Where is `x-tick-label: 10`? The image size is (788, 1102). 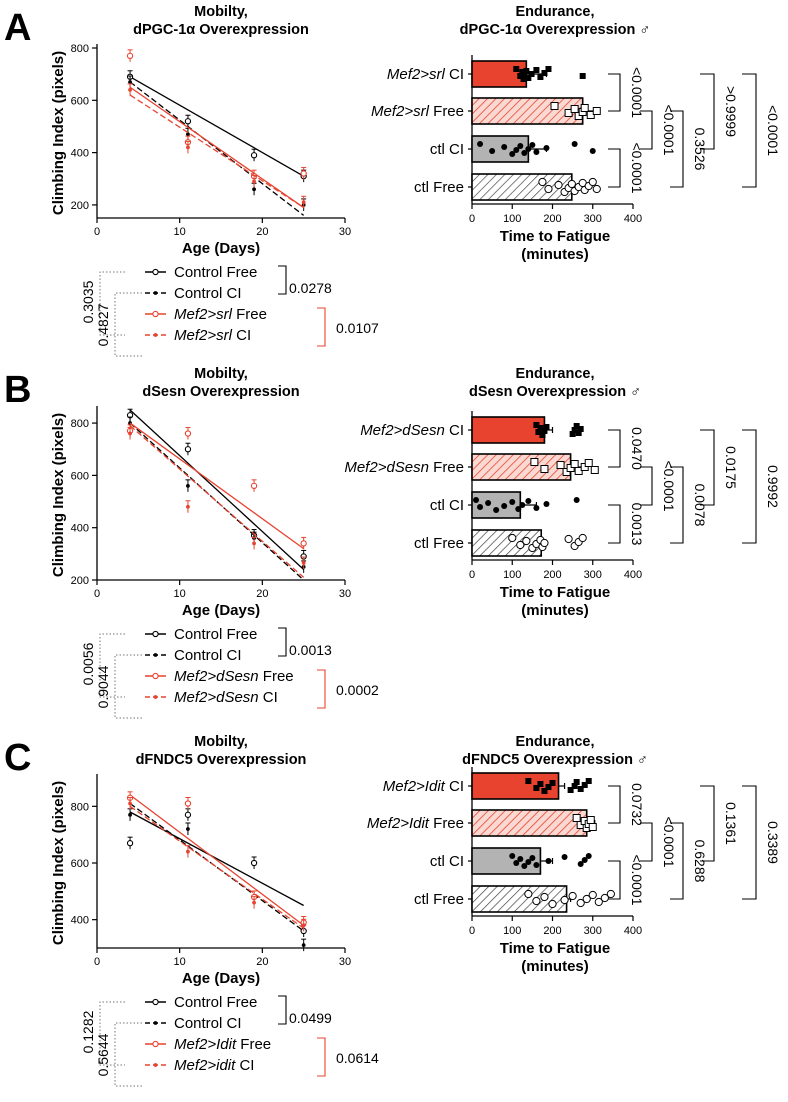
x-tick-label: 10 is located at coordinates (180, 594).